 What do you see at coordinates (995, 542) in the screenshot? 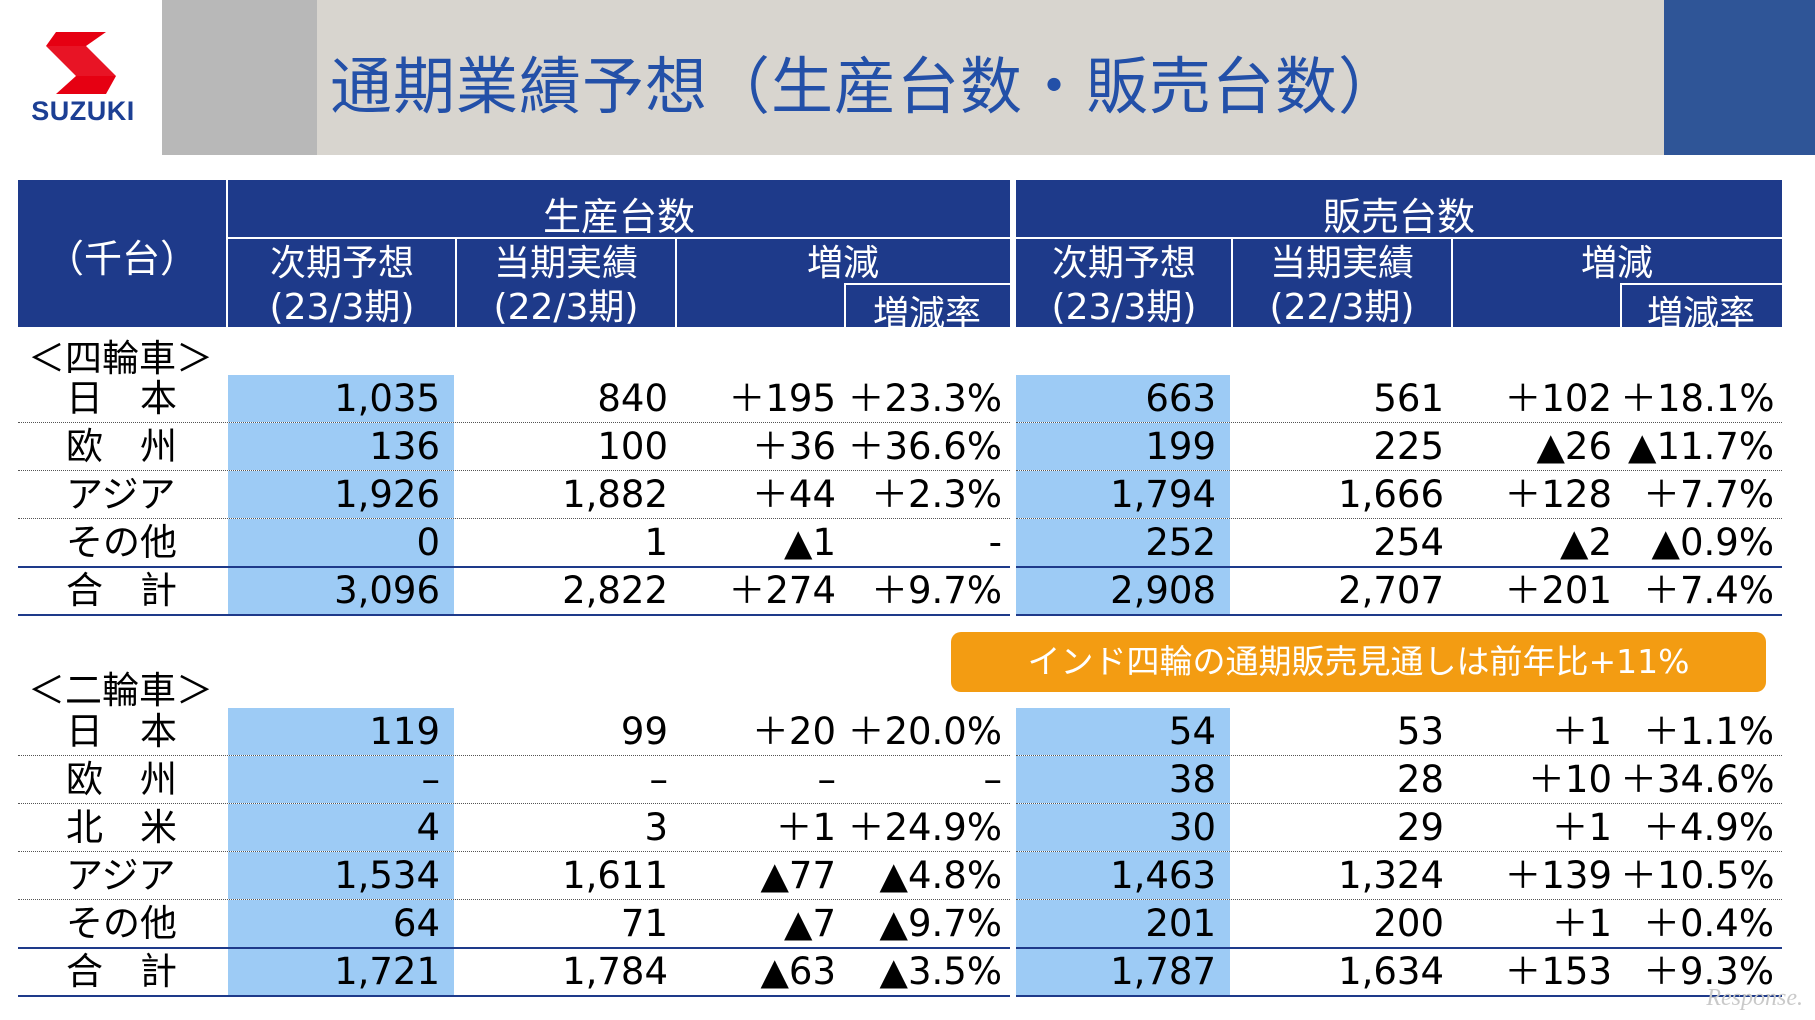
I see `production-cell: -` at bounding box center [995, 542].